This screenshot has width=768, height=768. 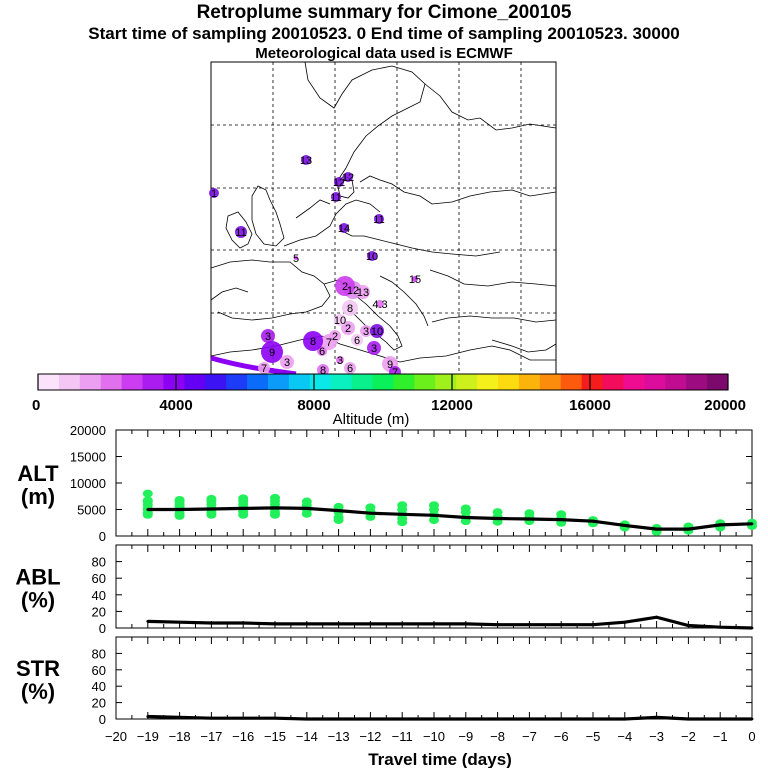 I want to click on trajectory-label: 6, so click(x=357, y=341).